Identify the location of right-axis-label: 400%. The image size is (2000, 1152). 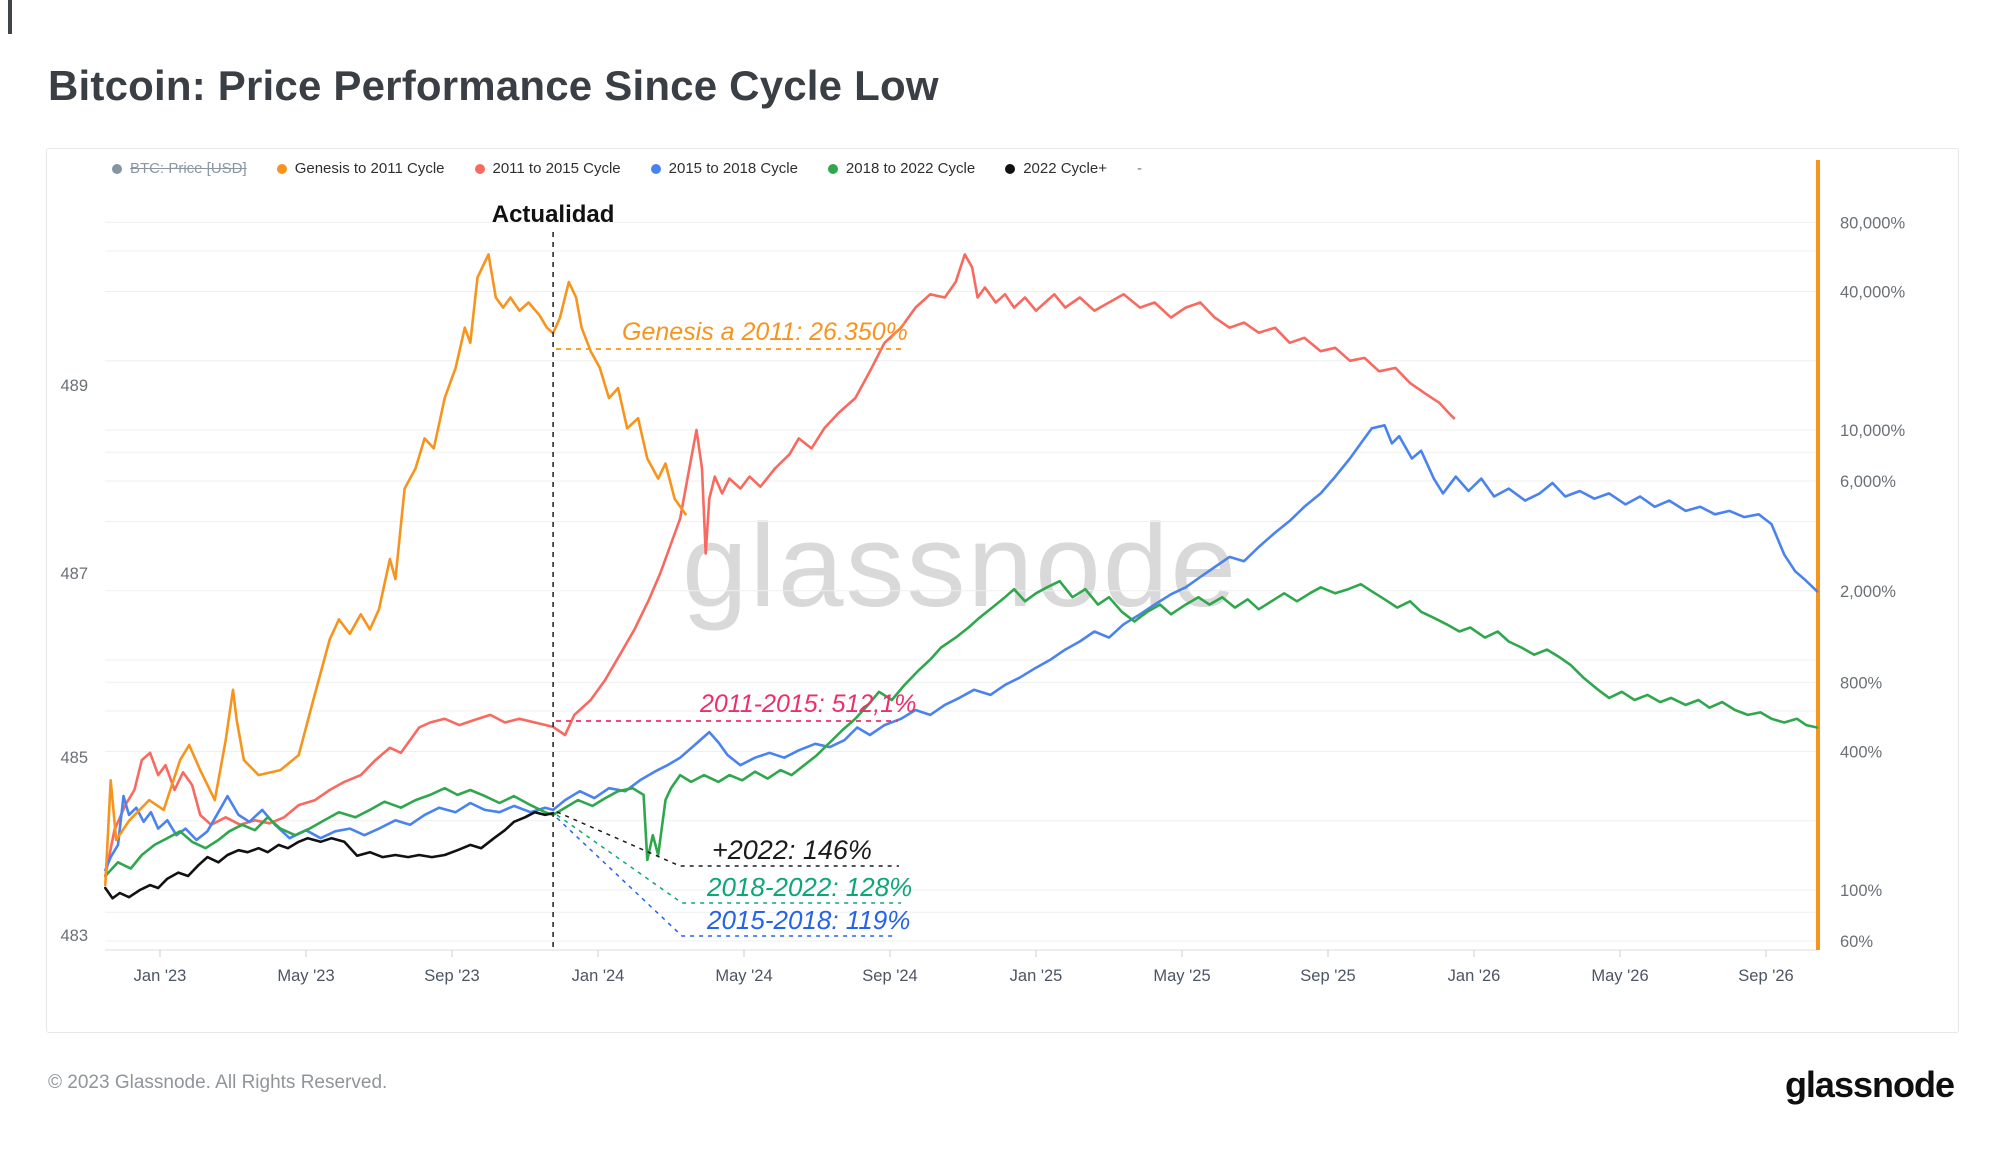
(1861, 753).